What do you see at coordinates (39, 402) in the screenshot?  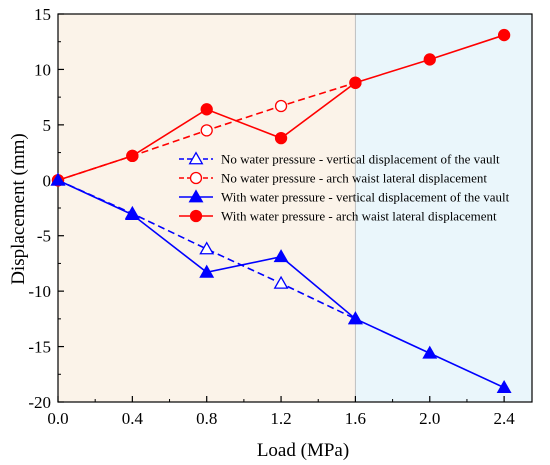 I see `y-tick-label: -20` at bounding box center [39, 402].